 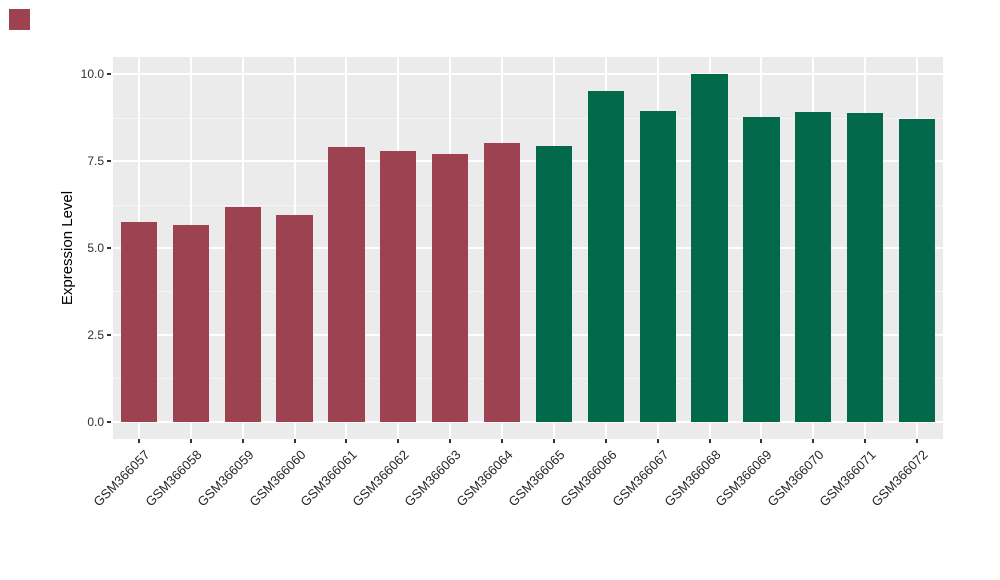 I want to click on y-axis-tick-label: 2.5, so click(x=95, y=334).